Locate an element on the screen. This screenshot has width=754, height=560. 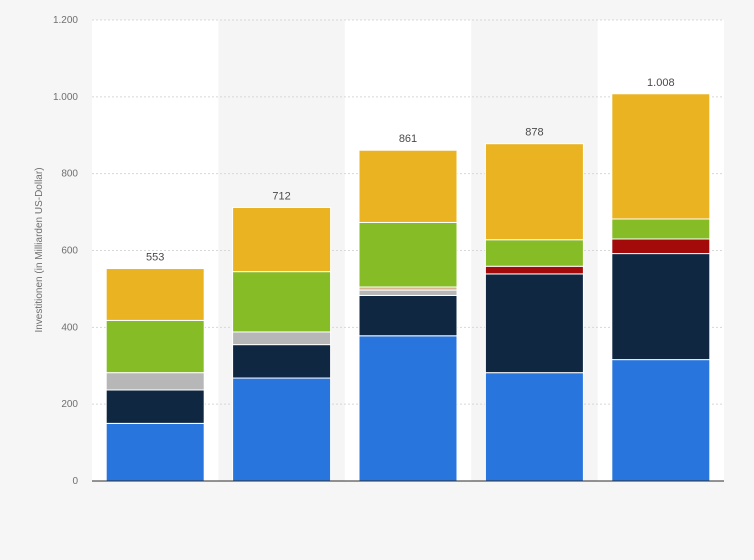
total-label: 553 is located at coordinates (155, 258).